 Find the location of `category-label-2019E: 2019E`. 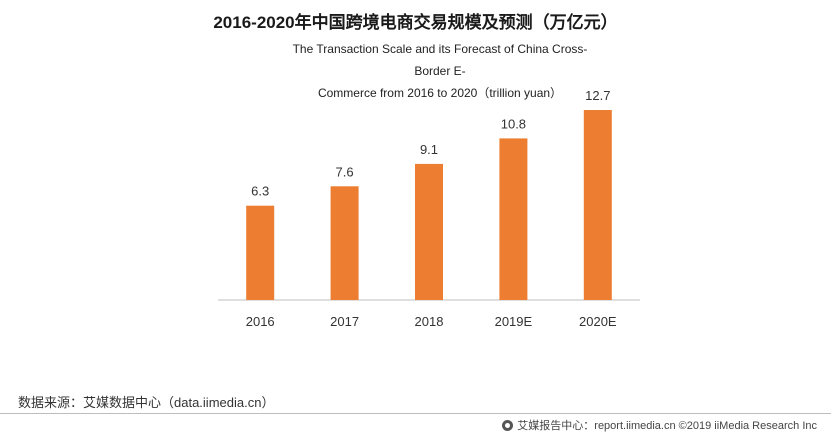

category-label-2019E: 2019E is located at coordinates (514, 321).